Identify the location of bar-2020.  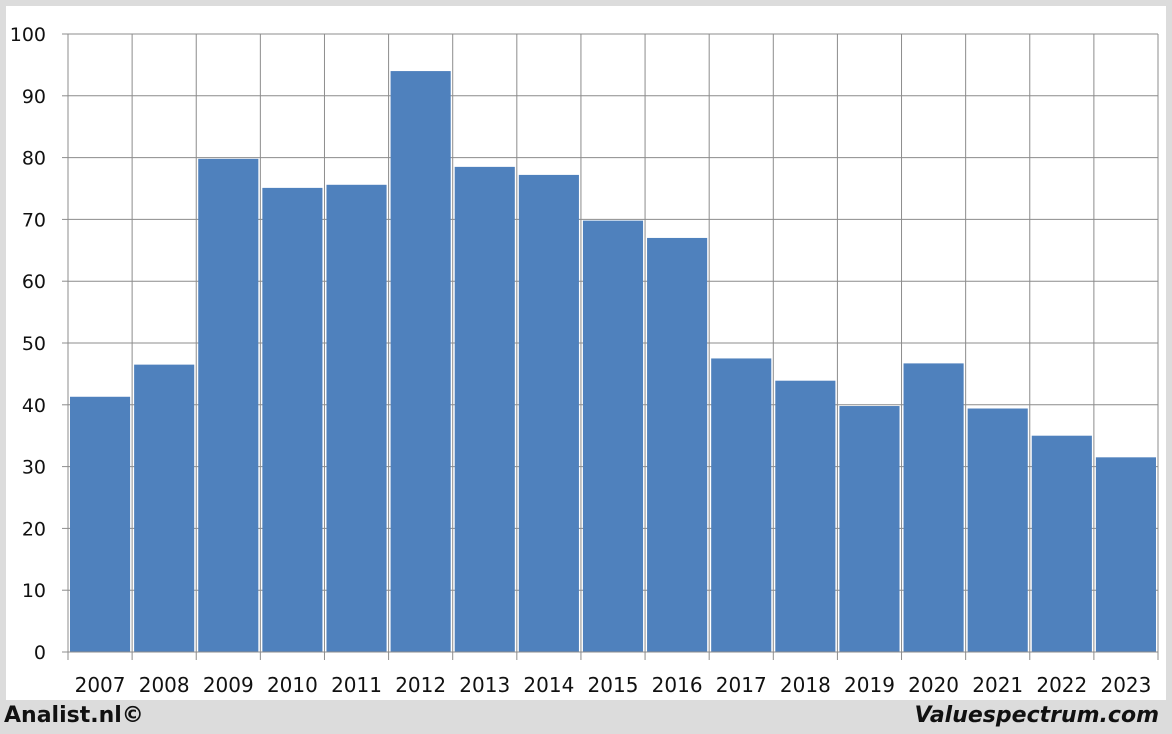
(933, 507).